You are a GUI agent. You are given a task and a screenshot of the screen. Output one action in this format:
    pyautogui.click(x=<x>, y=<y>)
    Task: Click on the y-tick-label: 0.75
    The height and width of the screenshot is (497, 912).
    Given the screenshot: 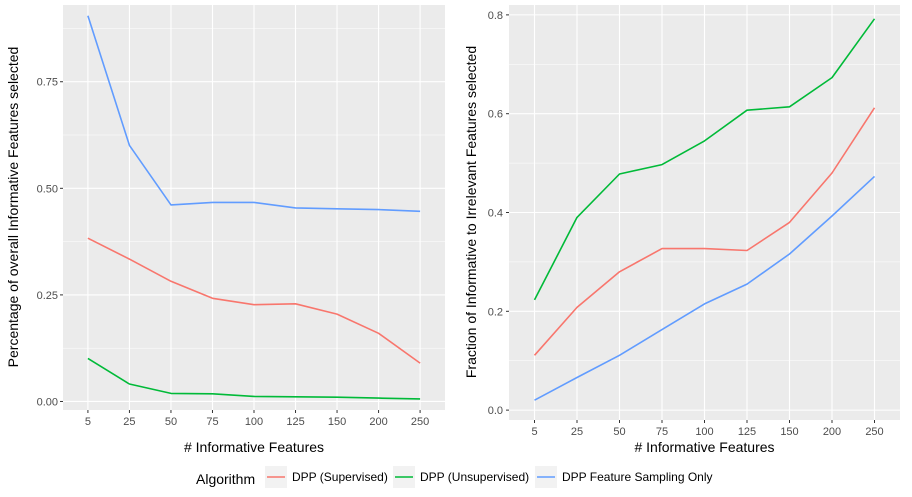 What is the action you would take?
    pyautogui.click(x=47, y=83)
    